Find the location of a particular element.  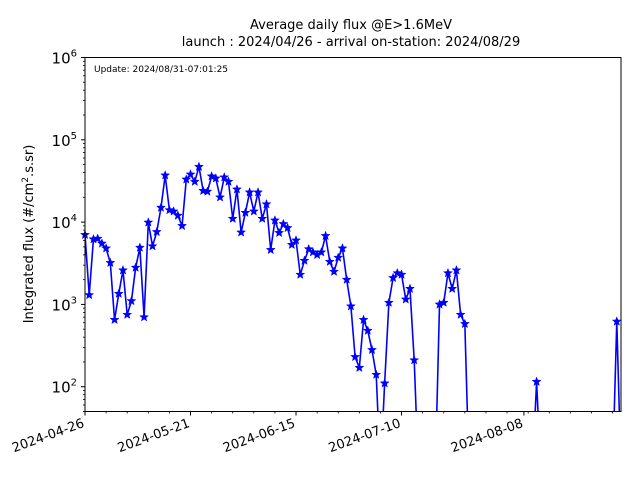

y-tick-label: 10⁵ is located at coordinates (64, 140).